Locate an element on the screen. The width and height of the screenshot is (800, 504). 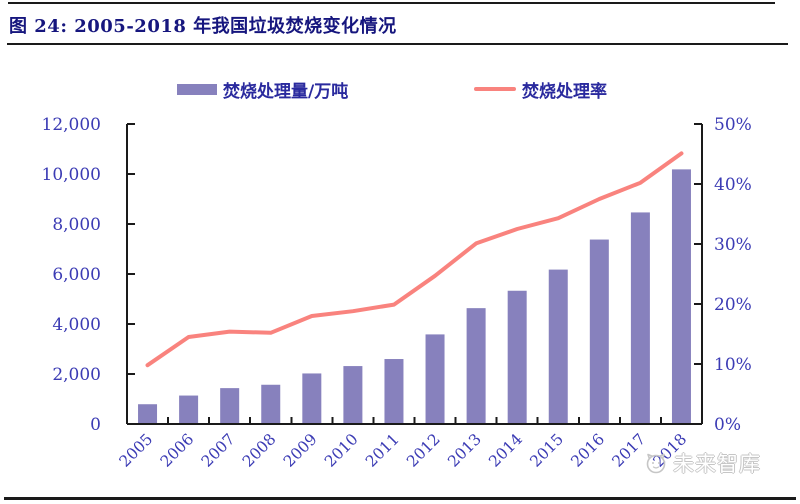
bar-2007 is located at coordinates (230, 406).